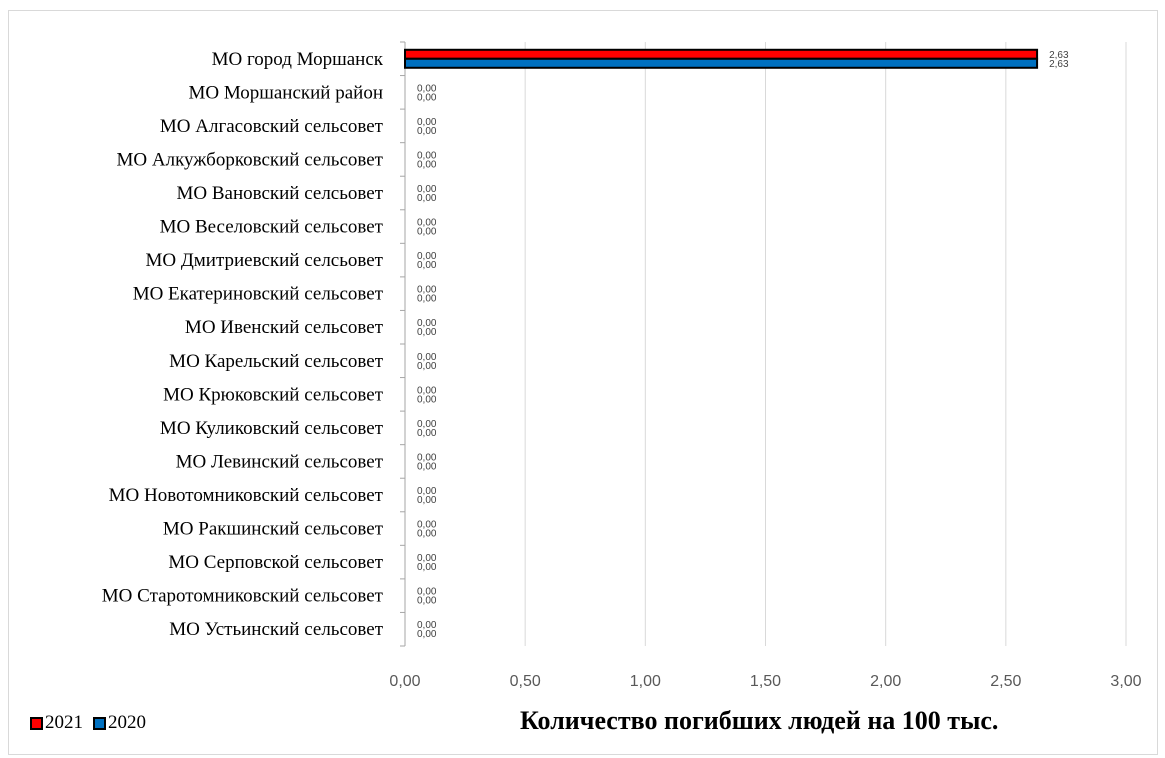 The height and width of the screenshot is (758, 1165). I want to click on x-tick-label: 1,50, so click(765, 681).